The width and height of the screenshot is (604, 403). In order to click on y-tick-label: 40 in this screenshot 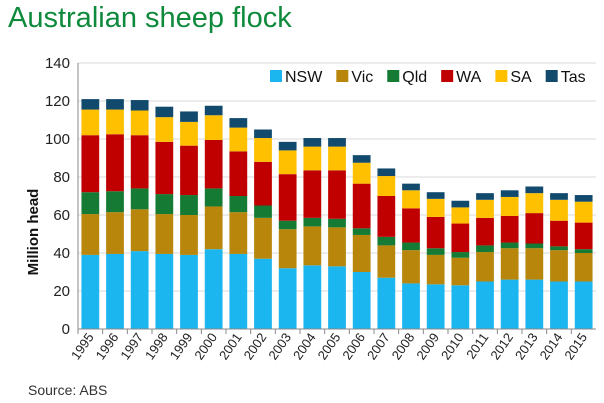, I will do `click(61, 253)`.